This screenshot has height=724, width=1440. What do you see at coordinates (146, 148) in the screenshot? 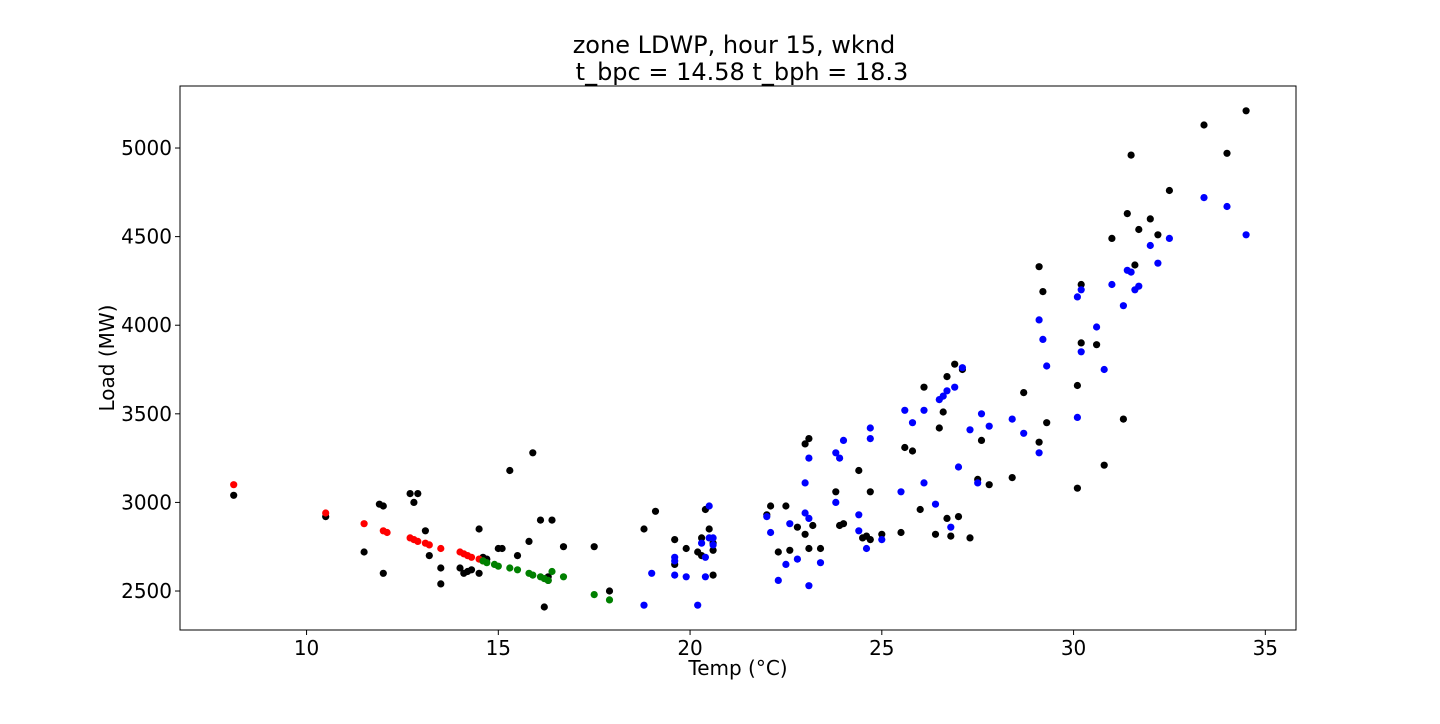
I see `y-tick-label: 5000` at bounding box center [146, 148].